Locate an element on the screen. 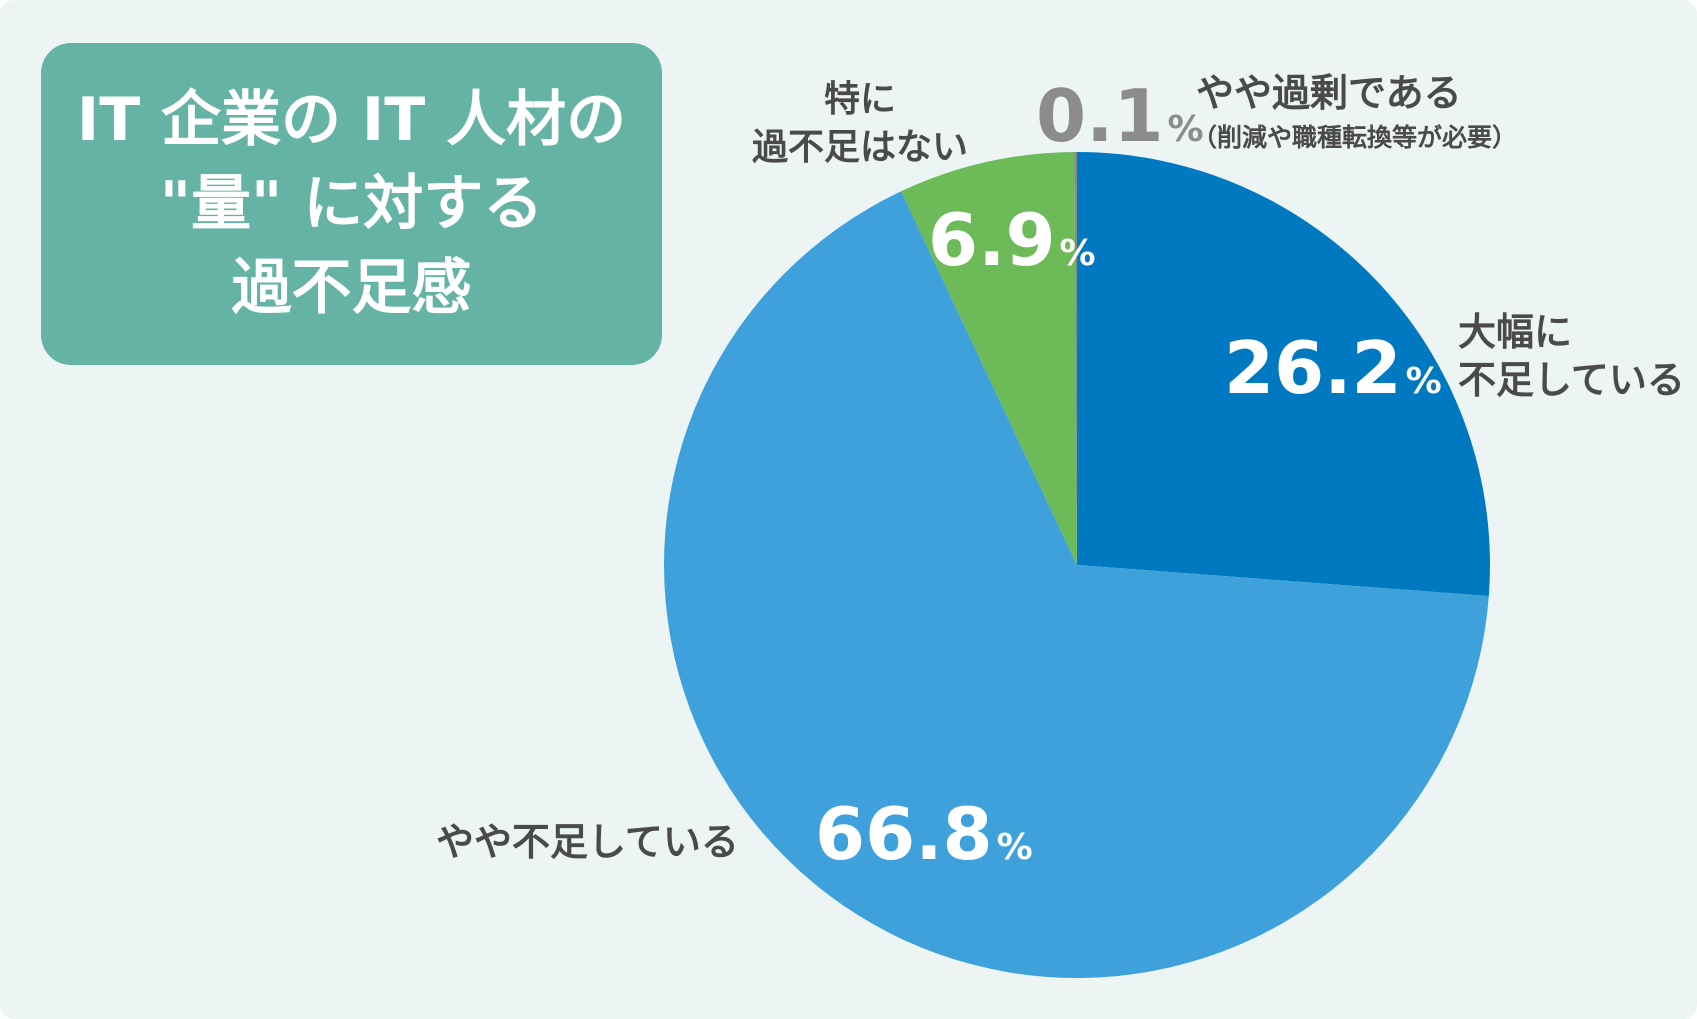 This screenshot has height=1019, width=1697. slice-value-slight-shortage-number: 66.8 is located at coordinates (904, 834).